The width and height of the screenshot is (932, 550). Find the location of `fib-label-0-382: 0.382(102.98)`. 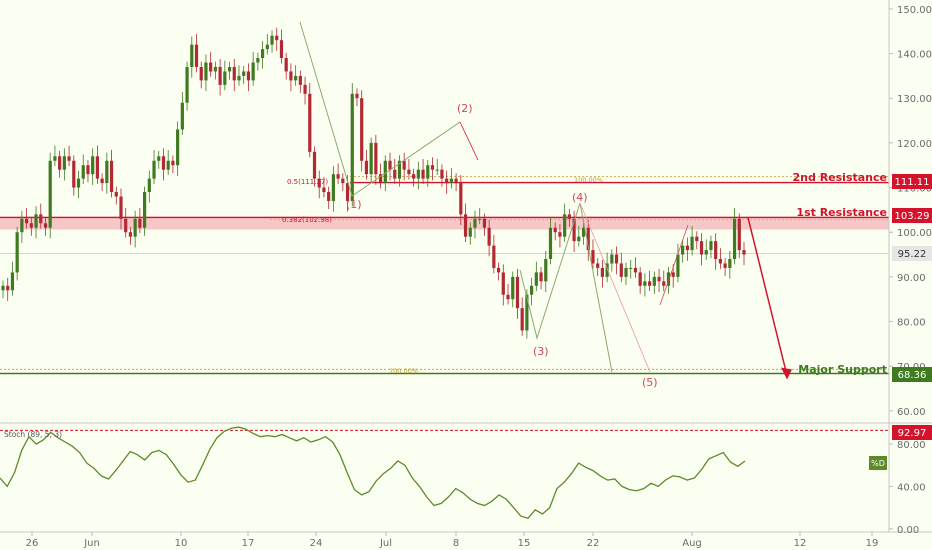

fib-label-0-382: 0.382(102.98) is located at coordinates (307, 220).